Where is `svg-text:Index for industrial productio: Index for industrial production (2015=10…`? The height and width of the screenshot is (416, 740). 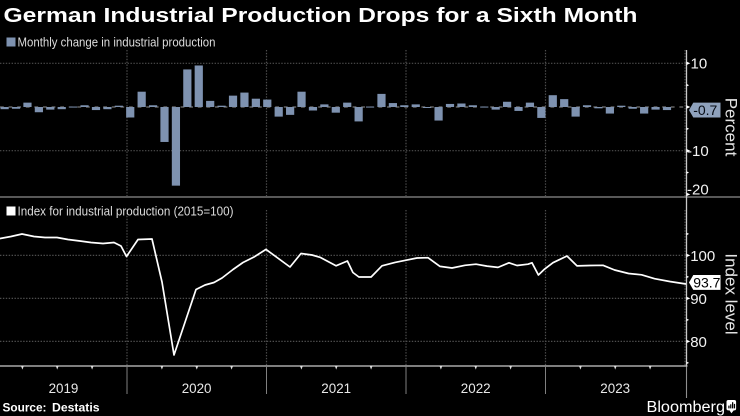 svg-text:Index for industrial productio: Index for industrial production (2015=10… is located at coordinates (126, 211).